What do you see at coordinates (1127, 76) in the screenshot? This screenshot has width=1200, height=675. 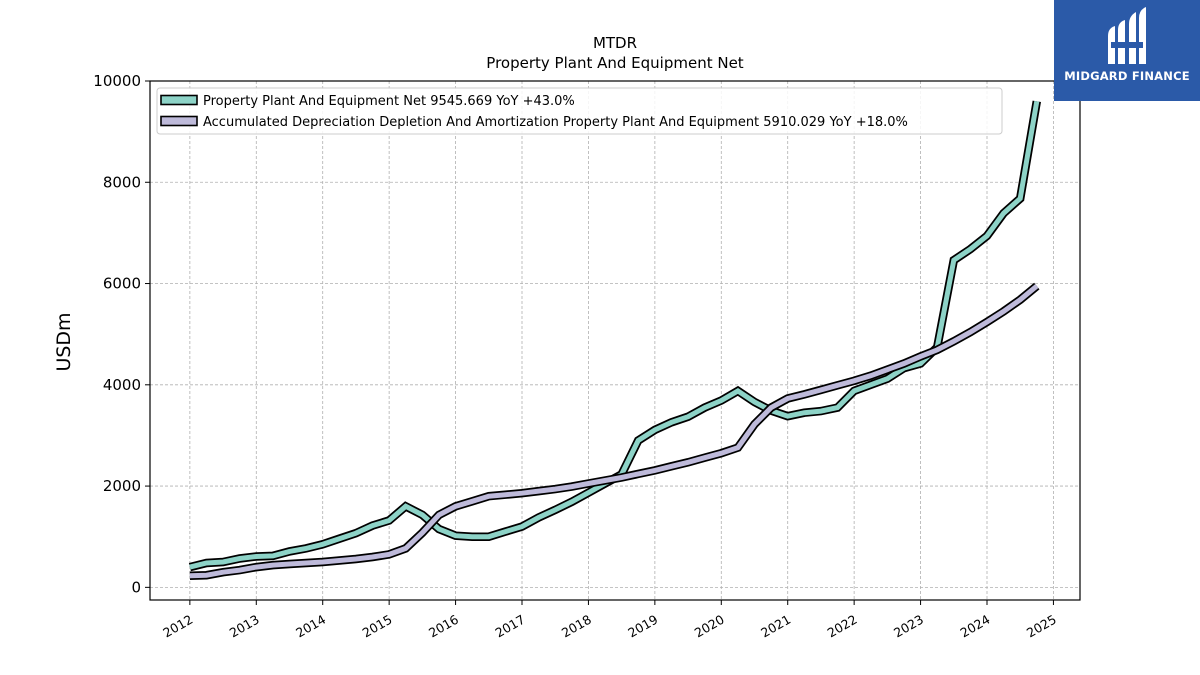 I see `logo-text: MIDGARD FINANCE` at bounding box center [1127, 76].